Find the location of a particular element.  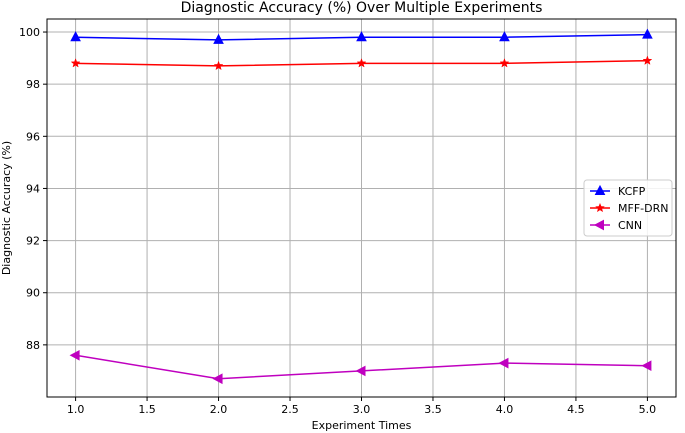

y-tick-label: 92 is located at coordinates (33, 241).